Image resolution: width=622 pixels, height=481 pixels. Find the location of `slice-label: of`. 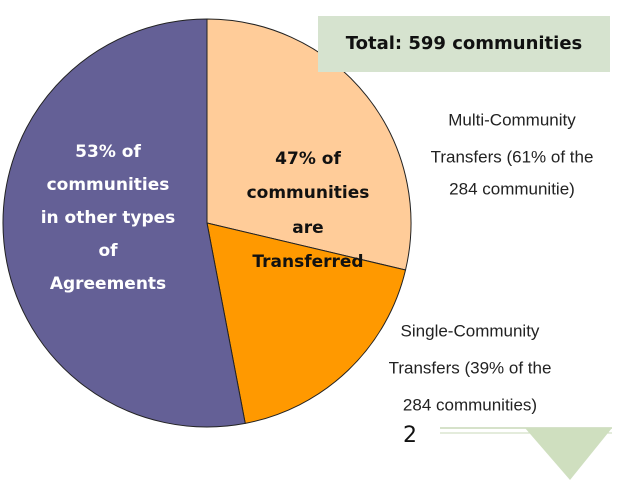

slice-label: of is located at coordinates (108, 251).